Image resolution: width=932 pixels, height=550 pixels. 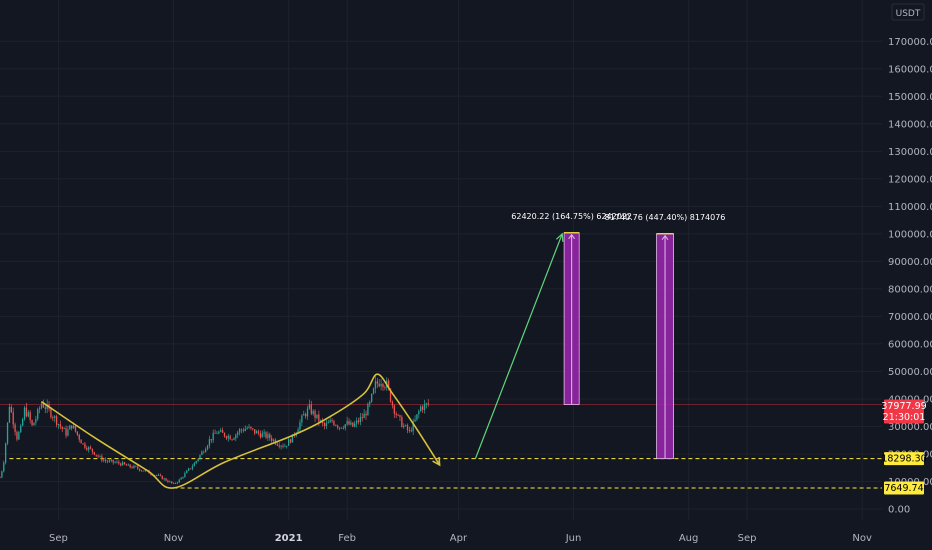 I want to click on price-range-measure: 62420.22 (164.75%) 6242022, so click(x=571, y=308).